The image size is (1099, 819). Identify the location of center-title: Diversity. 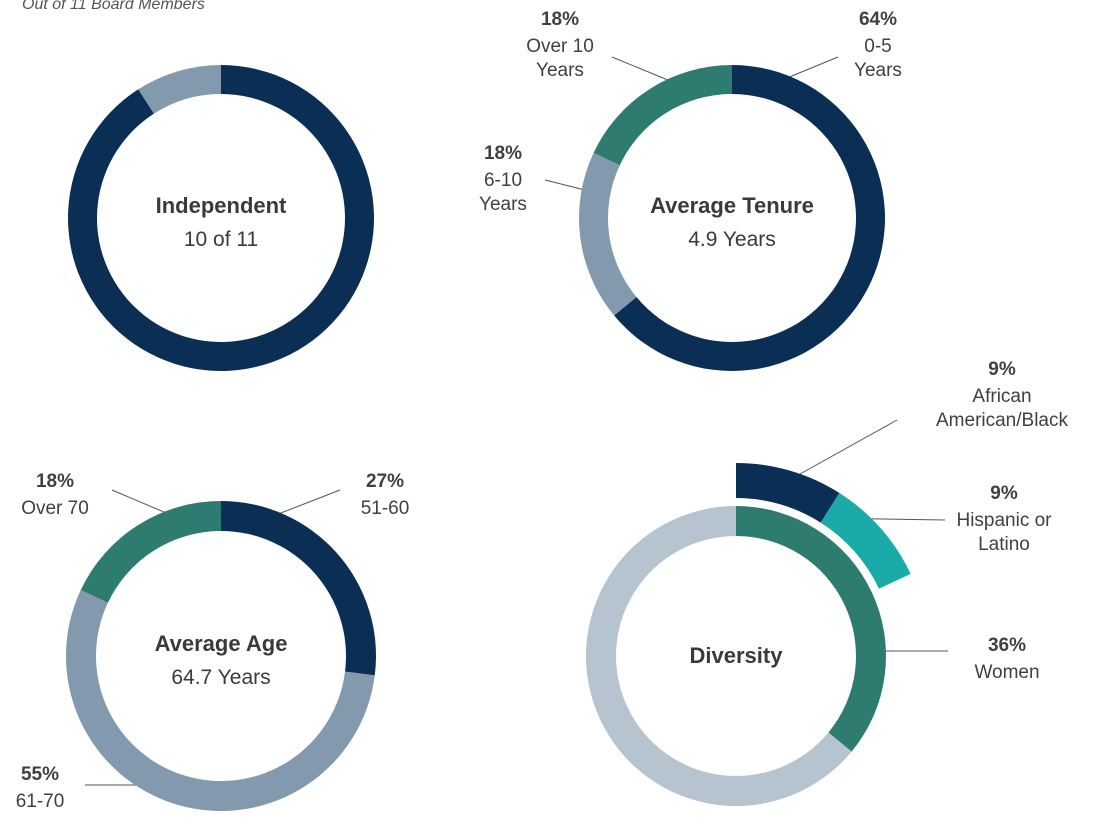
(736, 655).